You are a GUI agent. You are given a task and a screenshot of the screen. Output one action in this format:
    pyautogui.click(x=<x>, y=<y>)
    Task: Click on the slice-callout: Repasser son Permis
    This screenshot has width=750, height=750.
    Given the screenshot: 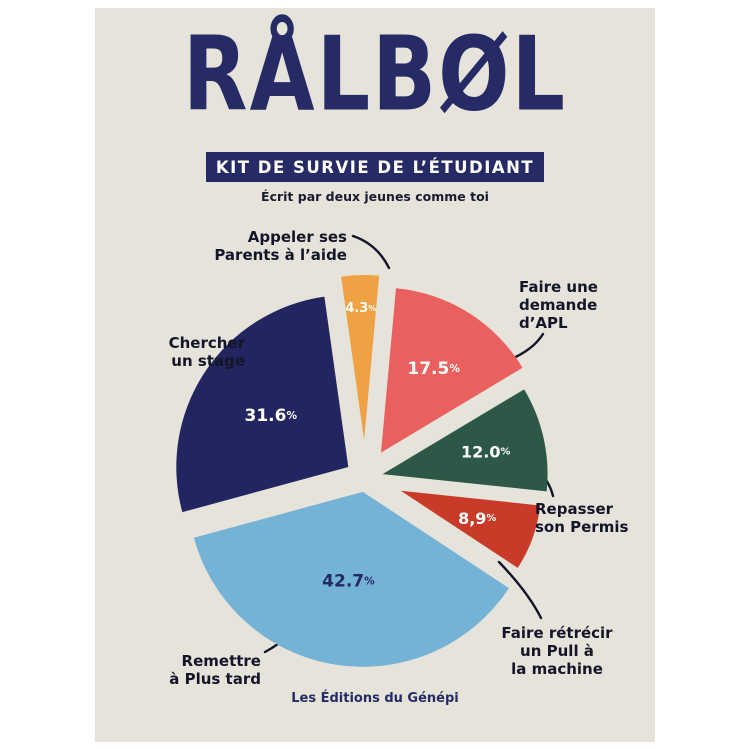 What is the action you would take?
    pyautogui.click(x=582, y=518)
    